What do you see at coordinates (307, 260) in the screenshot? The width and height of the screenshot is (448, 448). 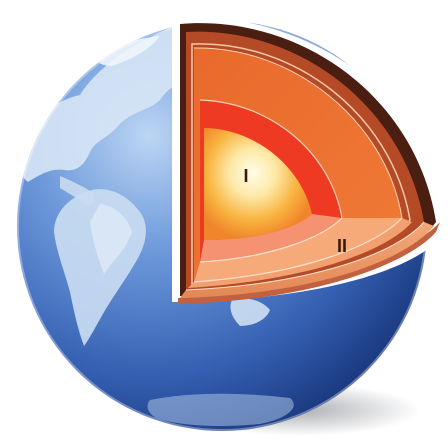 I see `cut-floor-plane` at bounding box center [307, 260].